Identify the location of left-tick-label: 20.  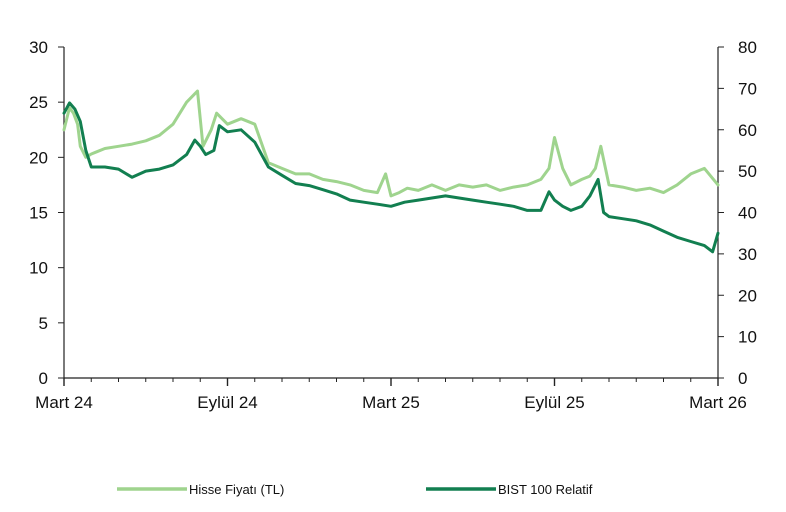
(38, 157).